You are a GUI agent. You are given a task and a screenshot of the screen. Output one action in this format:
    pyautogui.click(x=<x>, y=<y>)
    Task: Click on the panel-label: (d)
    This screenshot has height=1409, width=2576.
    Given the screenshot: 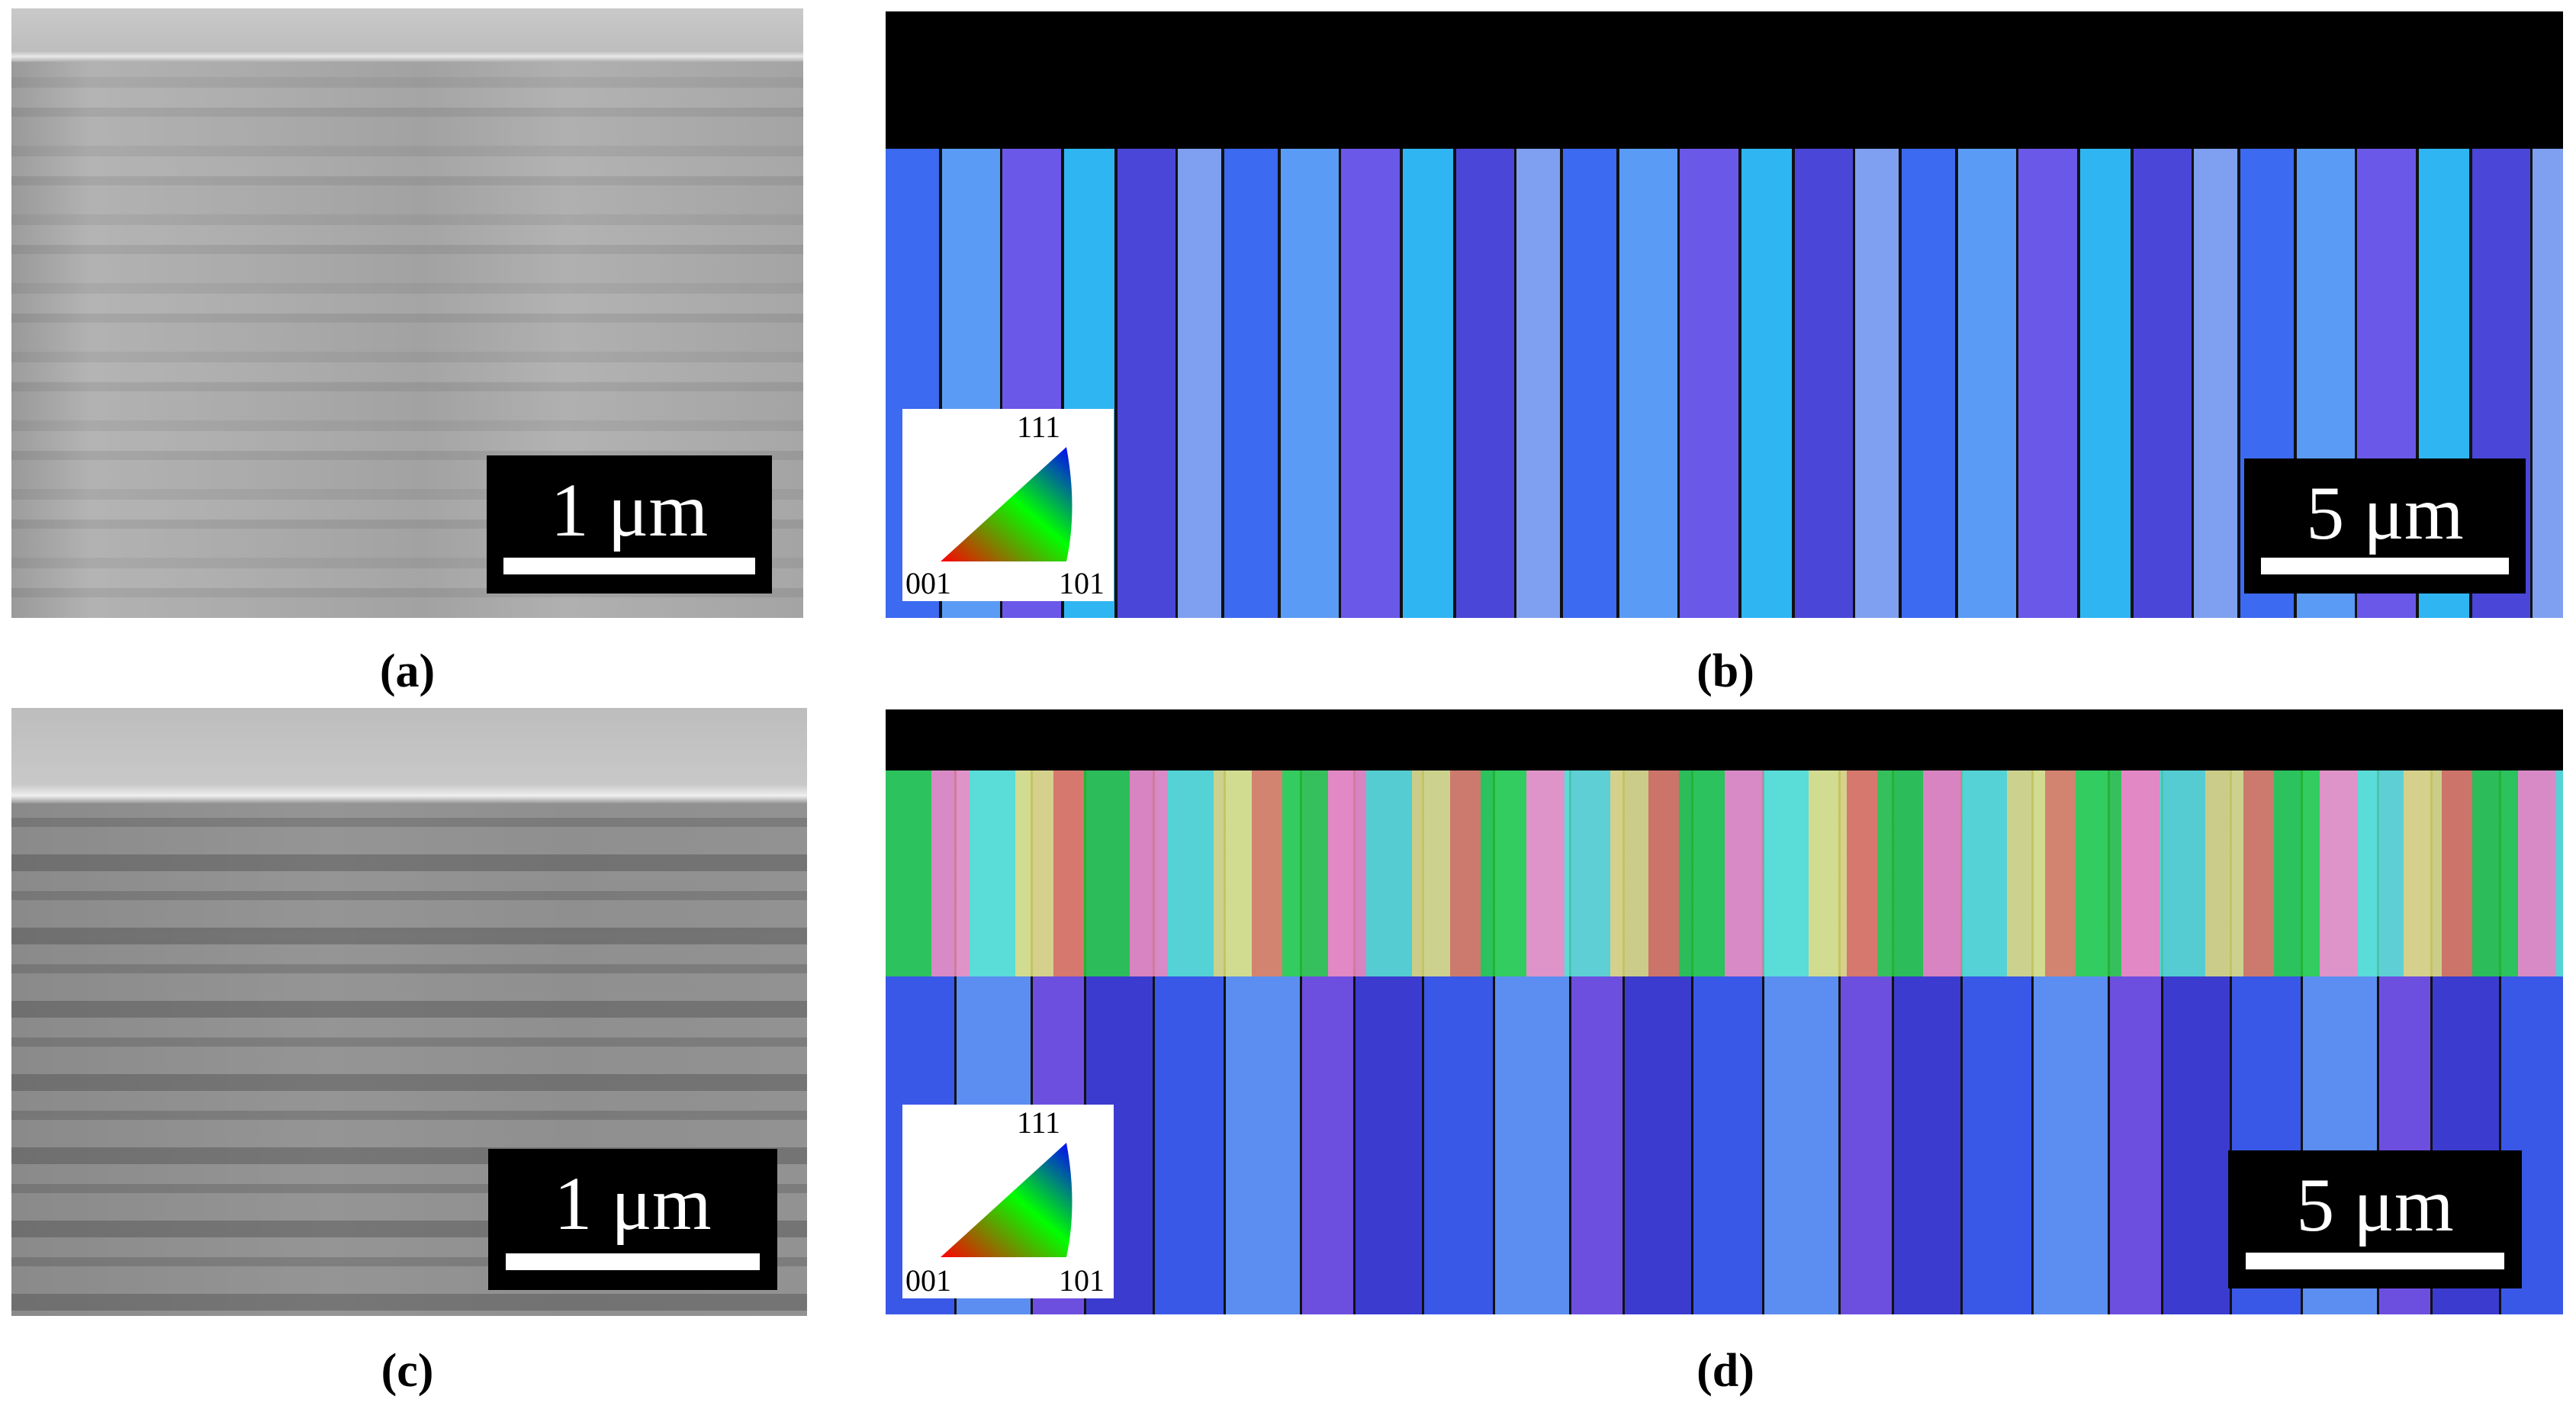 What is the action you would take?
    pyautogui.click(x=1725, y=1371)
    